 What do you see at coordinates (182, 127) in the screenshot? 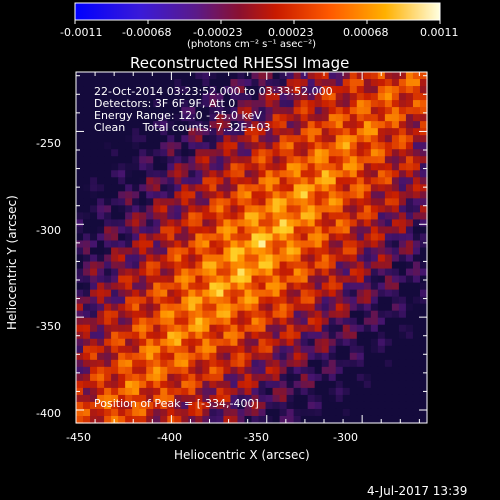
I see `info-clean-counts: Clean Total counts: 7.32E+03` at bounding box center [182, 127].